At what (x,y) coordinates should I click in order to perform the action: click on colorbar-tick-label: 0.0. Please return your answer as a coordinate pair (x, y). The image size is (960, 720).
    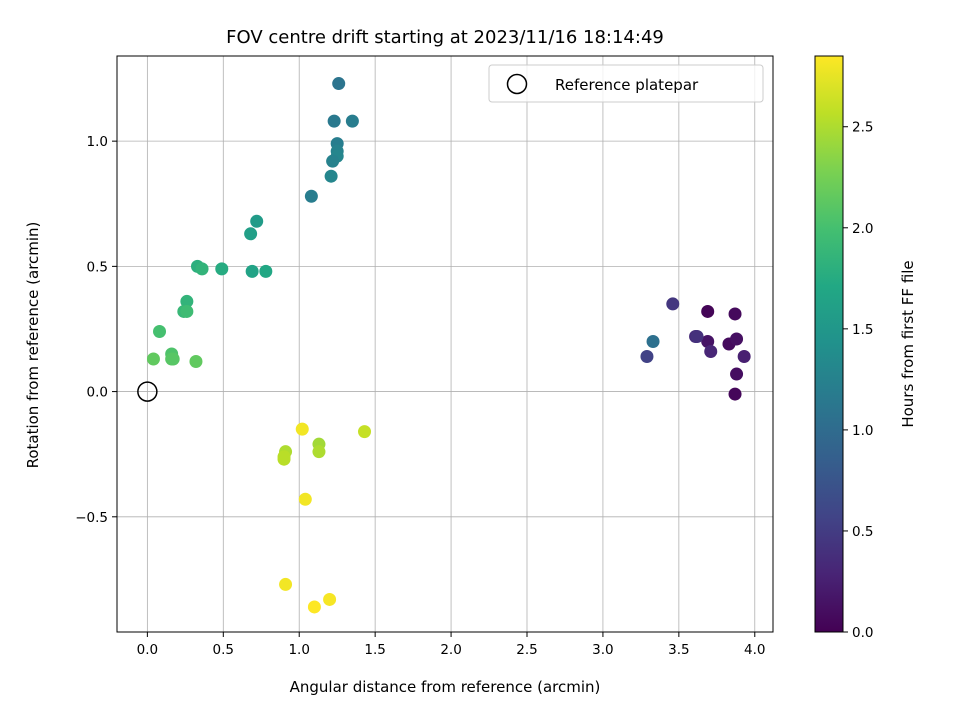
    Looking at the image, I should click on (862, 633).